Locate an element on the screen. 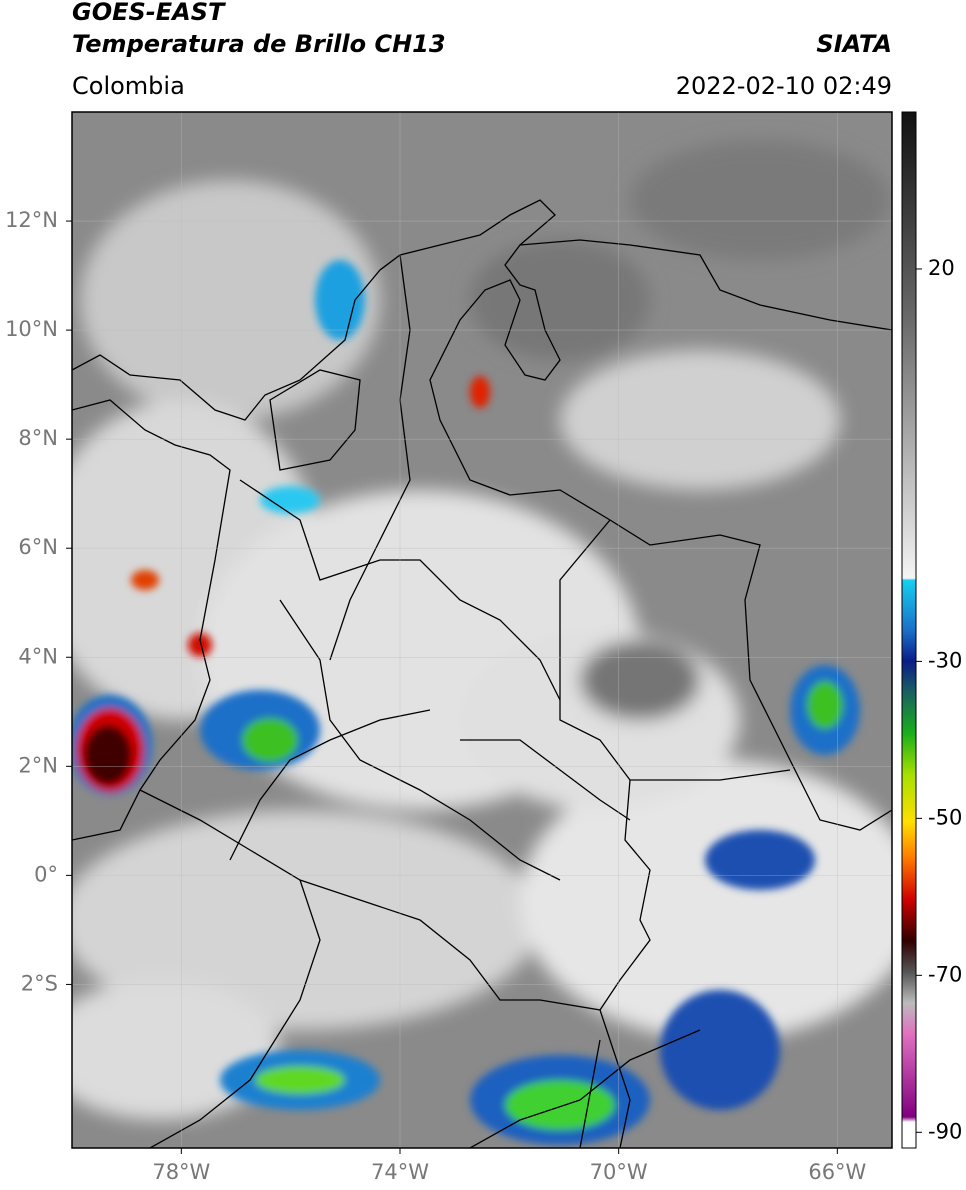 The height and width of the screenshot is (1190, 966). y-tick-label: 2°N is located at coordinates (38, 765).